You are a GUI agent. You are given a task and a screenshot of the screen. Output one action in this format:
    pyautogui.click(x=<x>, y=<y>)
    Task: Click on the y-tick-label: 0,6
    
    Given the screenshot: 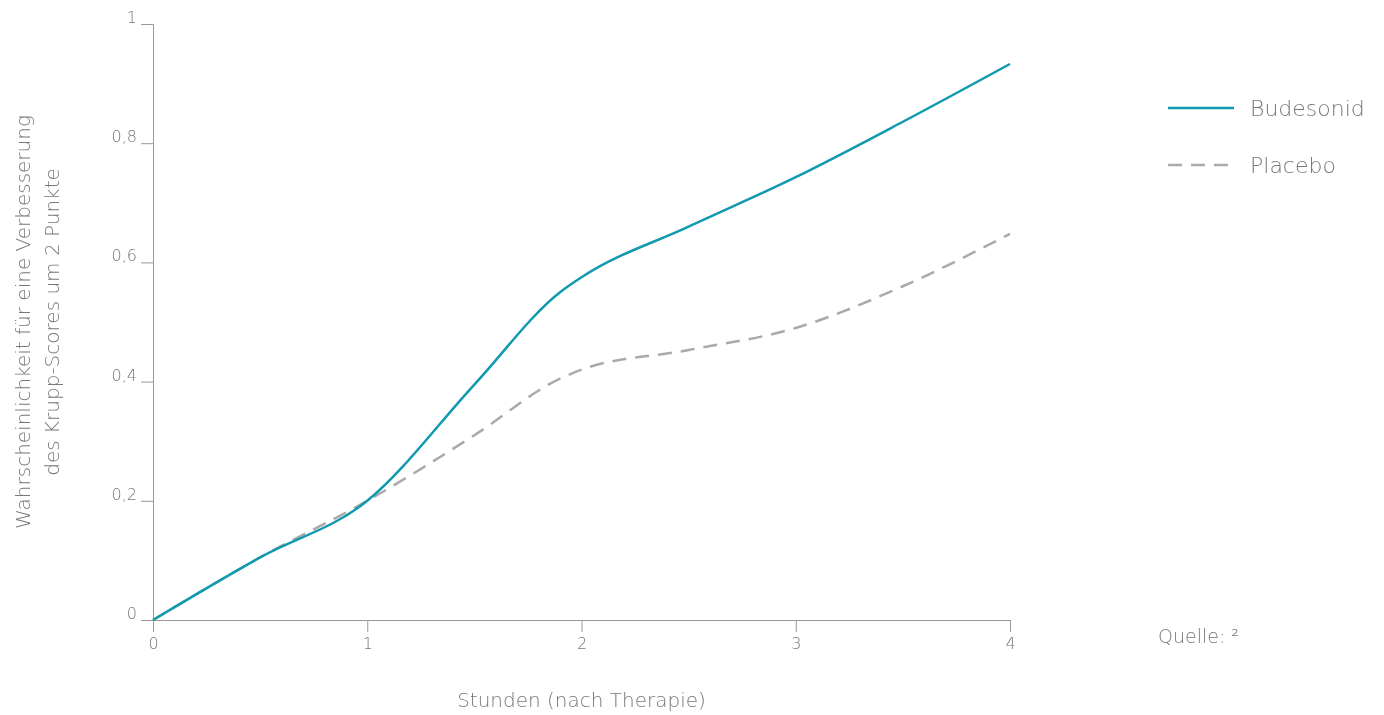 What is the action you would take?
    pyautogui.click(x=124, y=256)
    